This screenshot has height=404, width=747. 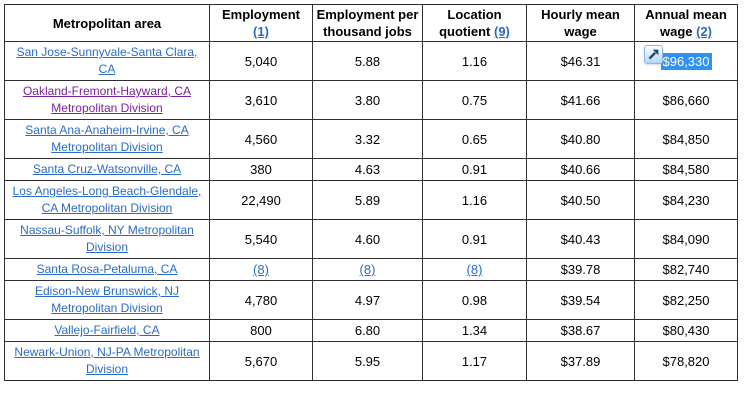 I want to click on value-text: $38.67, so click(x=580, y=330).